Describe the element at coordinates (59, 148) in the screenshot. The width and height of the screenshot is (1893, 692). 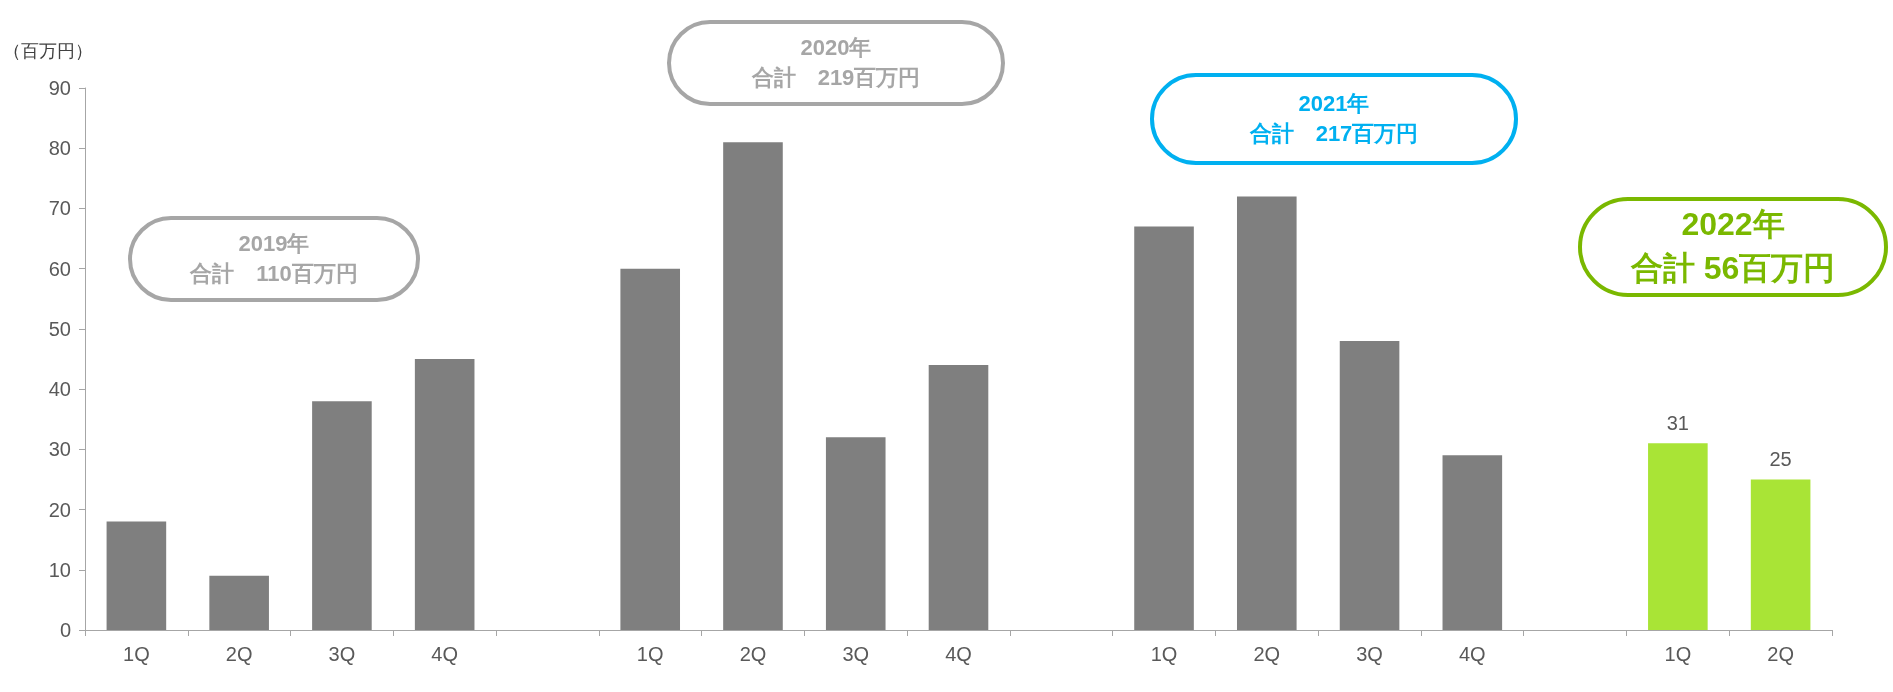
I see `y-tick-label: 80` at that location.